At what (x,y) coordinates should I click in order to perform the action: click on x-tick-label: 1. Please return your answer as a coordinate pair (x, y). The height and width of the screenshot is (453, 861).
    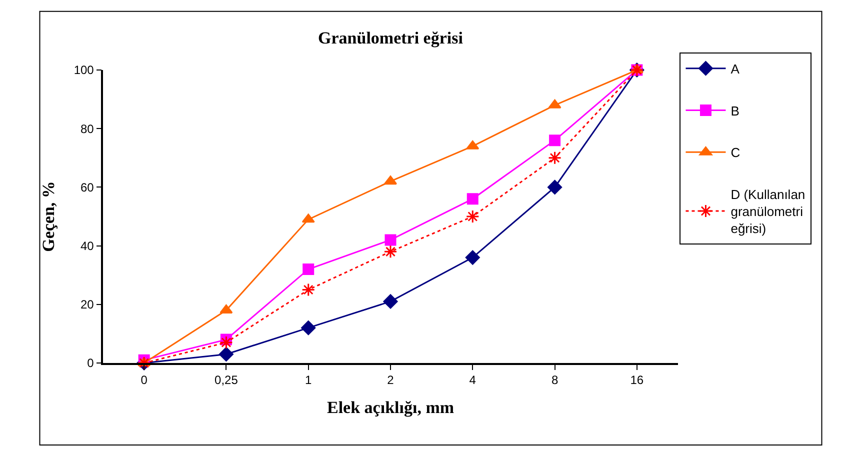
    Looking at the image, I should click on (308, 380).